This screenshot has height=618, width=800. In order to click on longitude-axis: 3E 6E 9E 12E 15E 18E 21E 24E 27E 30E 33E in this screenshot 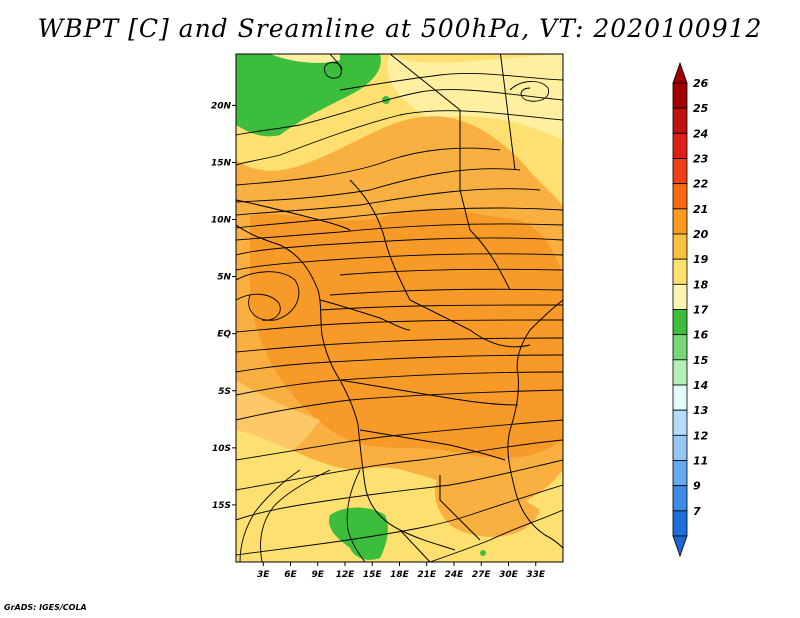, I will do `click(401, 571)`.